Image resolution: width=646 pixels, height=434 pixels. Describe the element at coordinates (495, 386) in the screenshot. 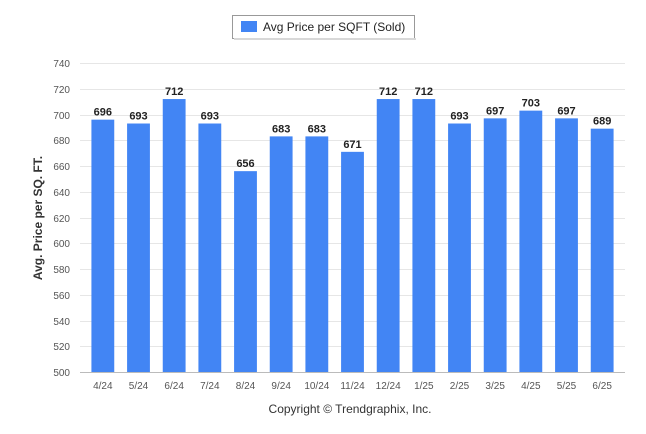

I see `x-tick-label: 3/25` at that location.